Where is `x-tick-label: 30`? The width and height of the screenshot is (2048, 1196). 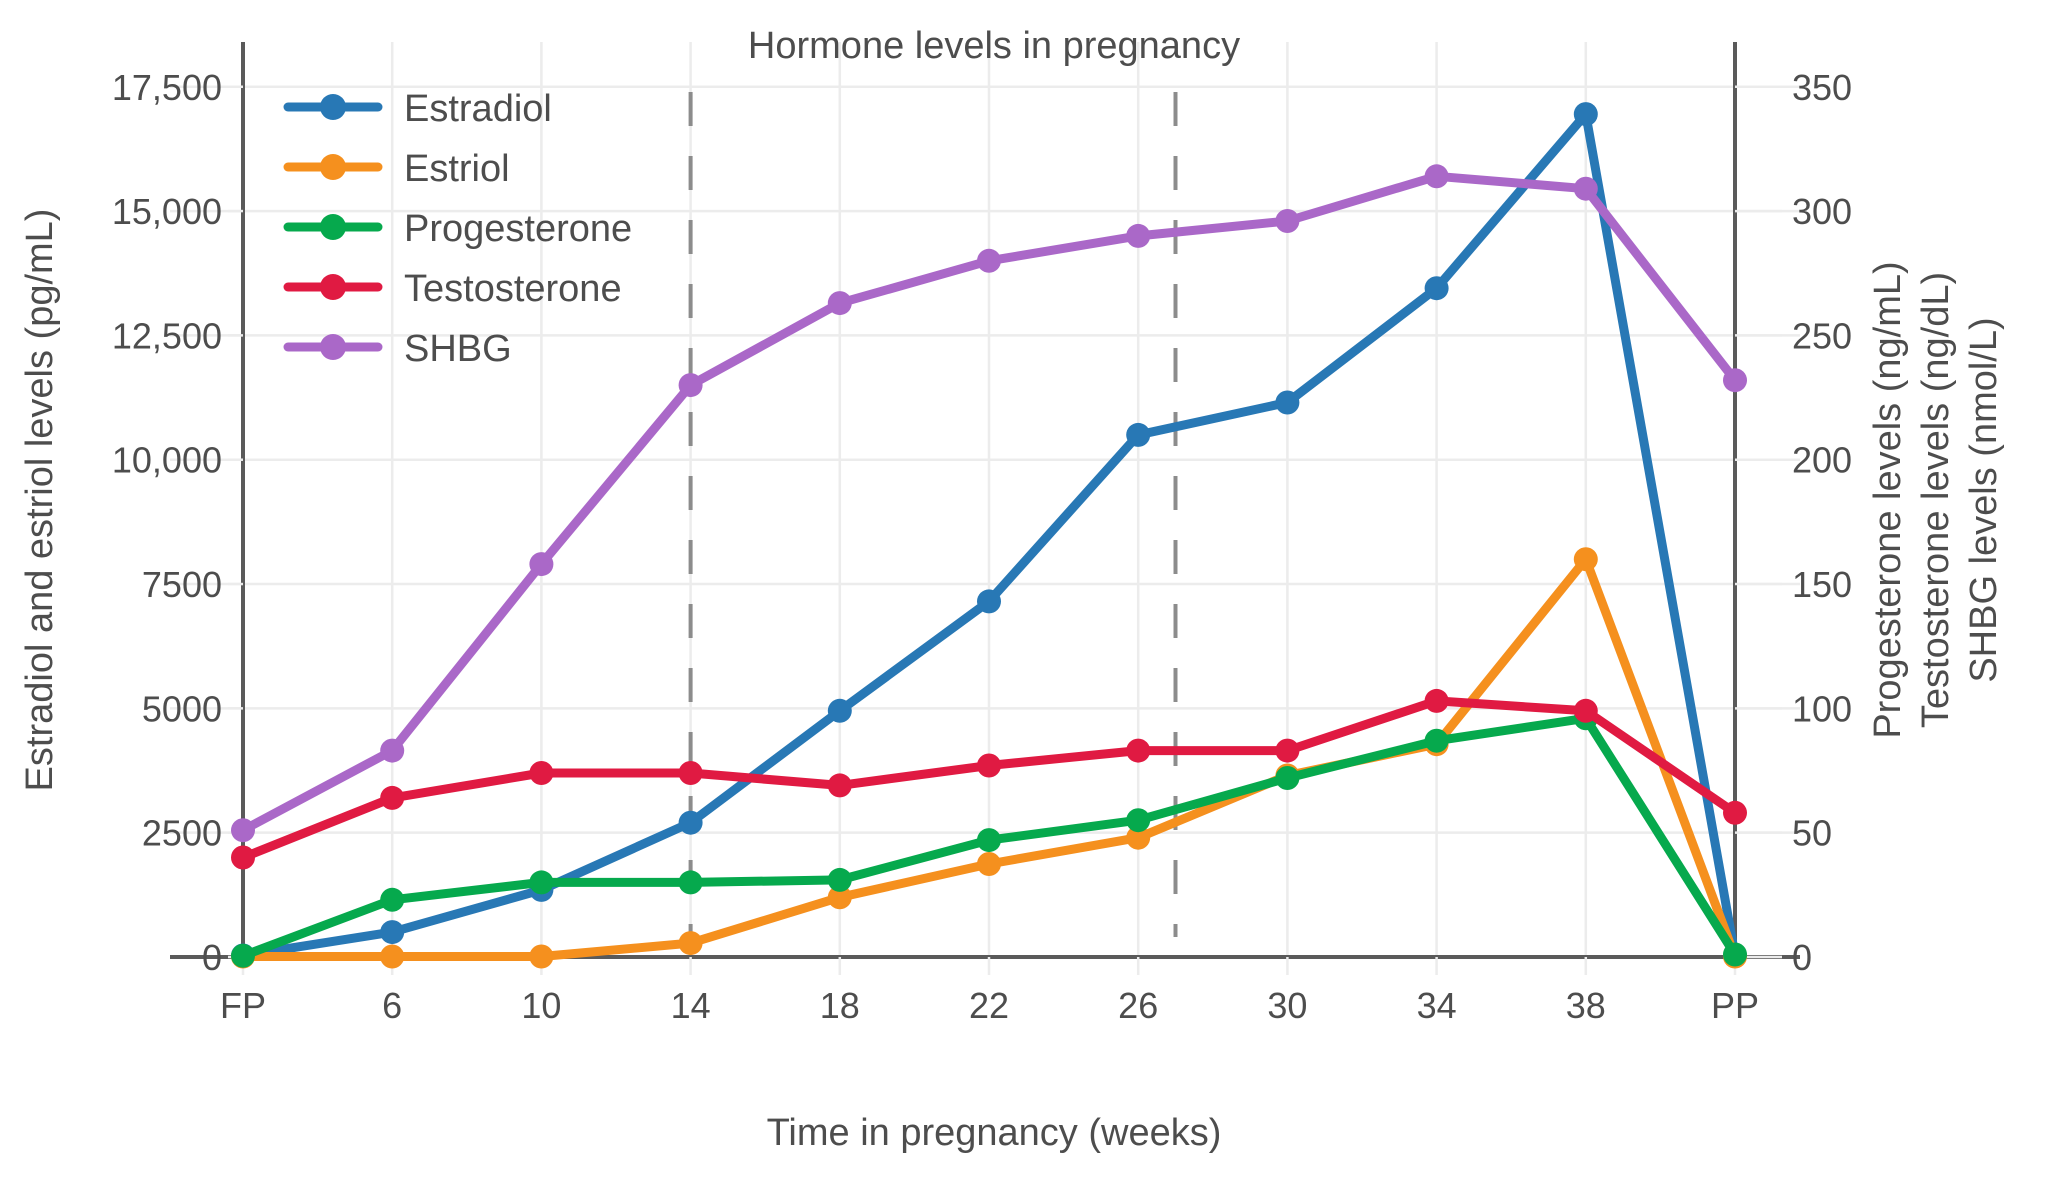
x-tick-label: 30 is located at coordinates (1287, 1005).